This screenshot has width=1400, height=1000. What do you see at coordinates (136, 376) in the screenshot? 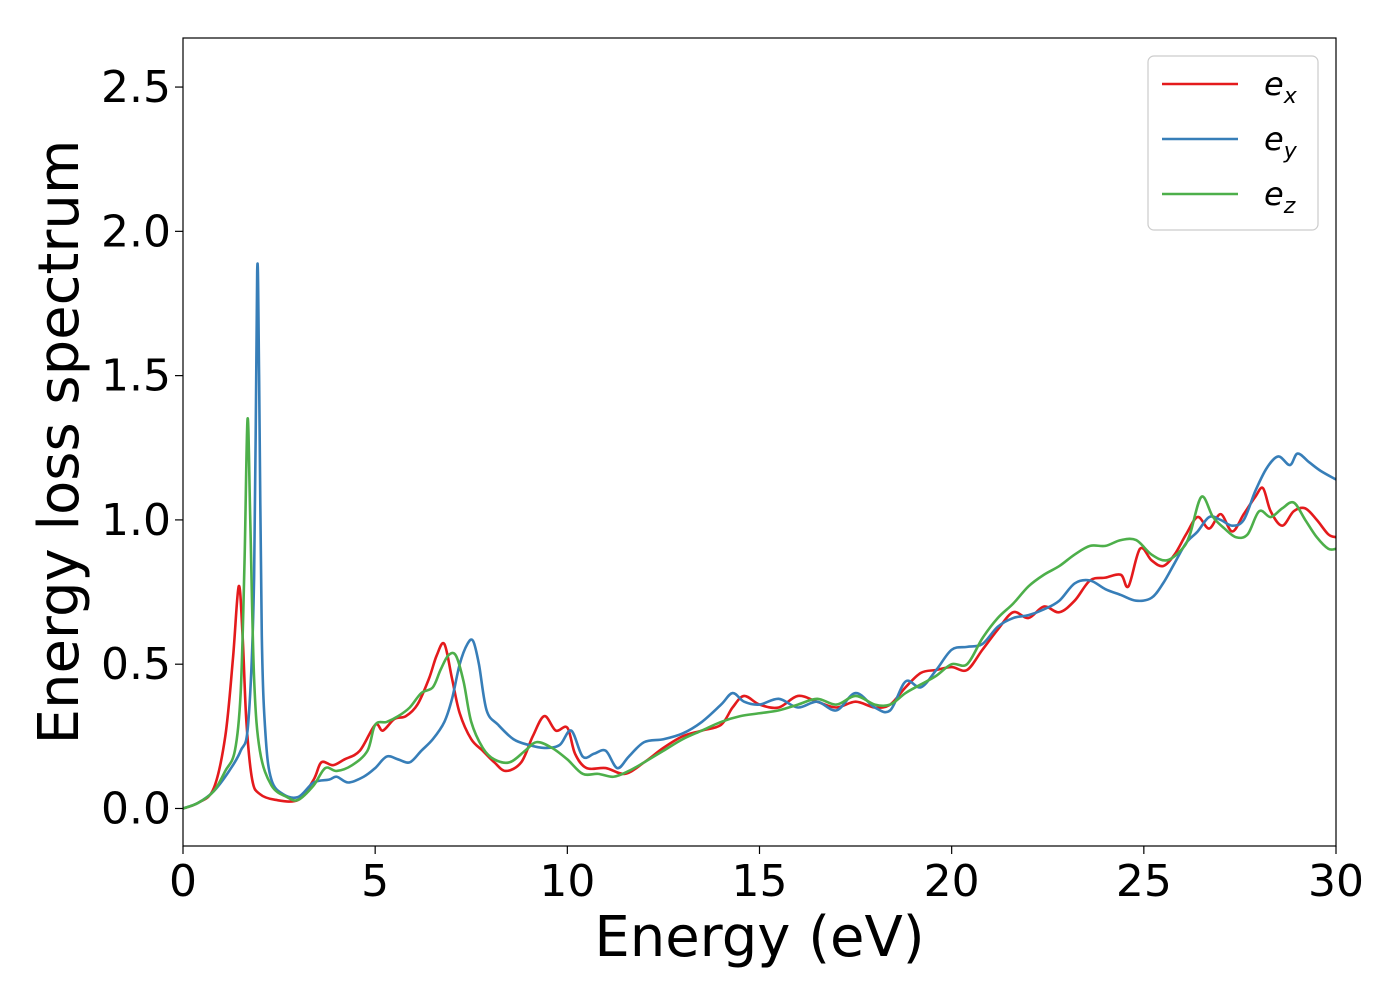
I see `y-tick-label: 1.5` at bounding box center [136, 376].